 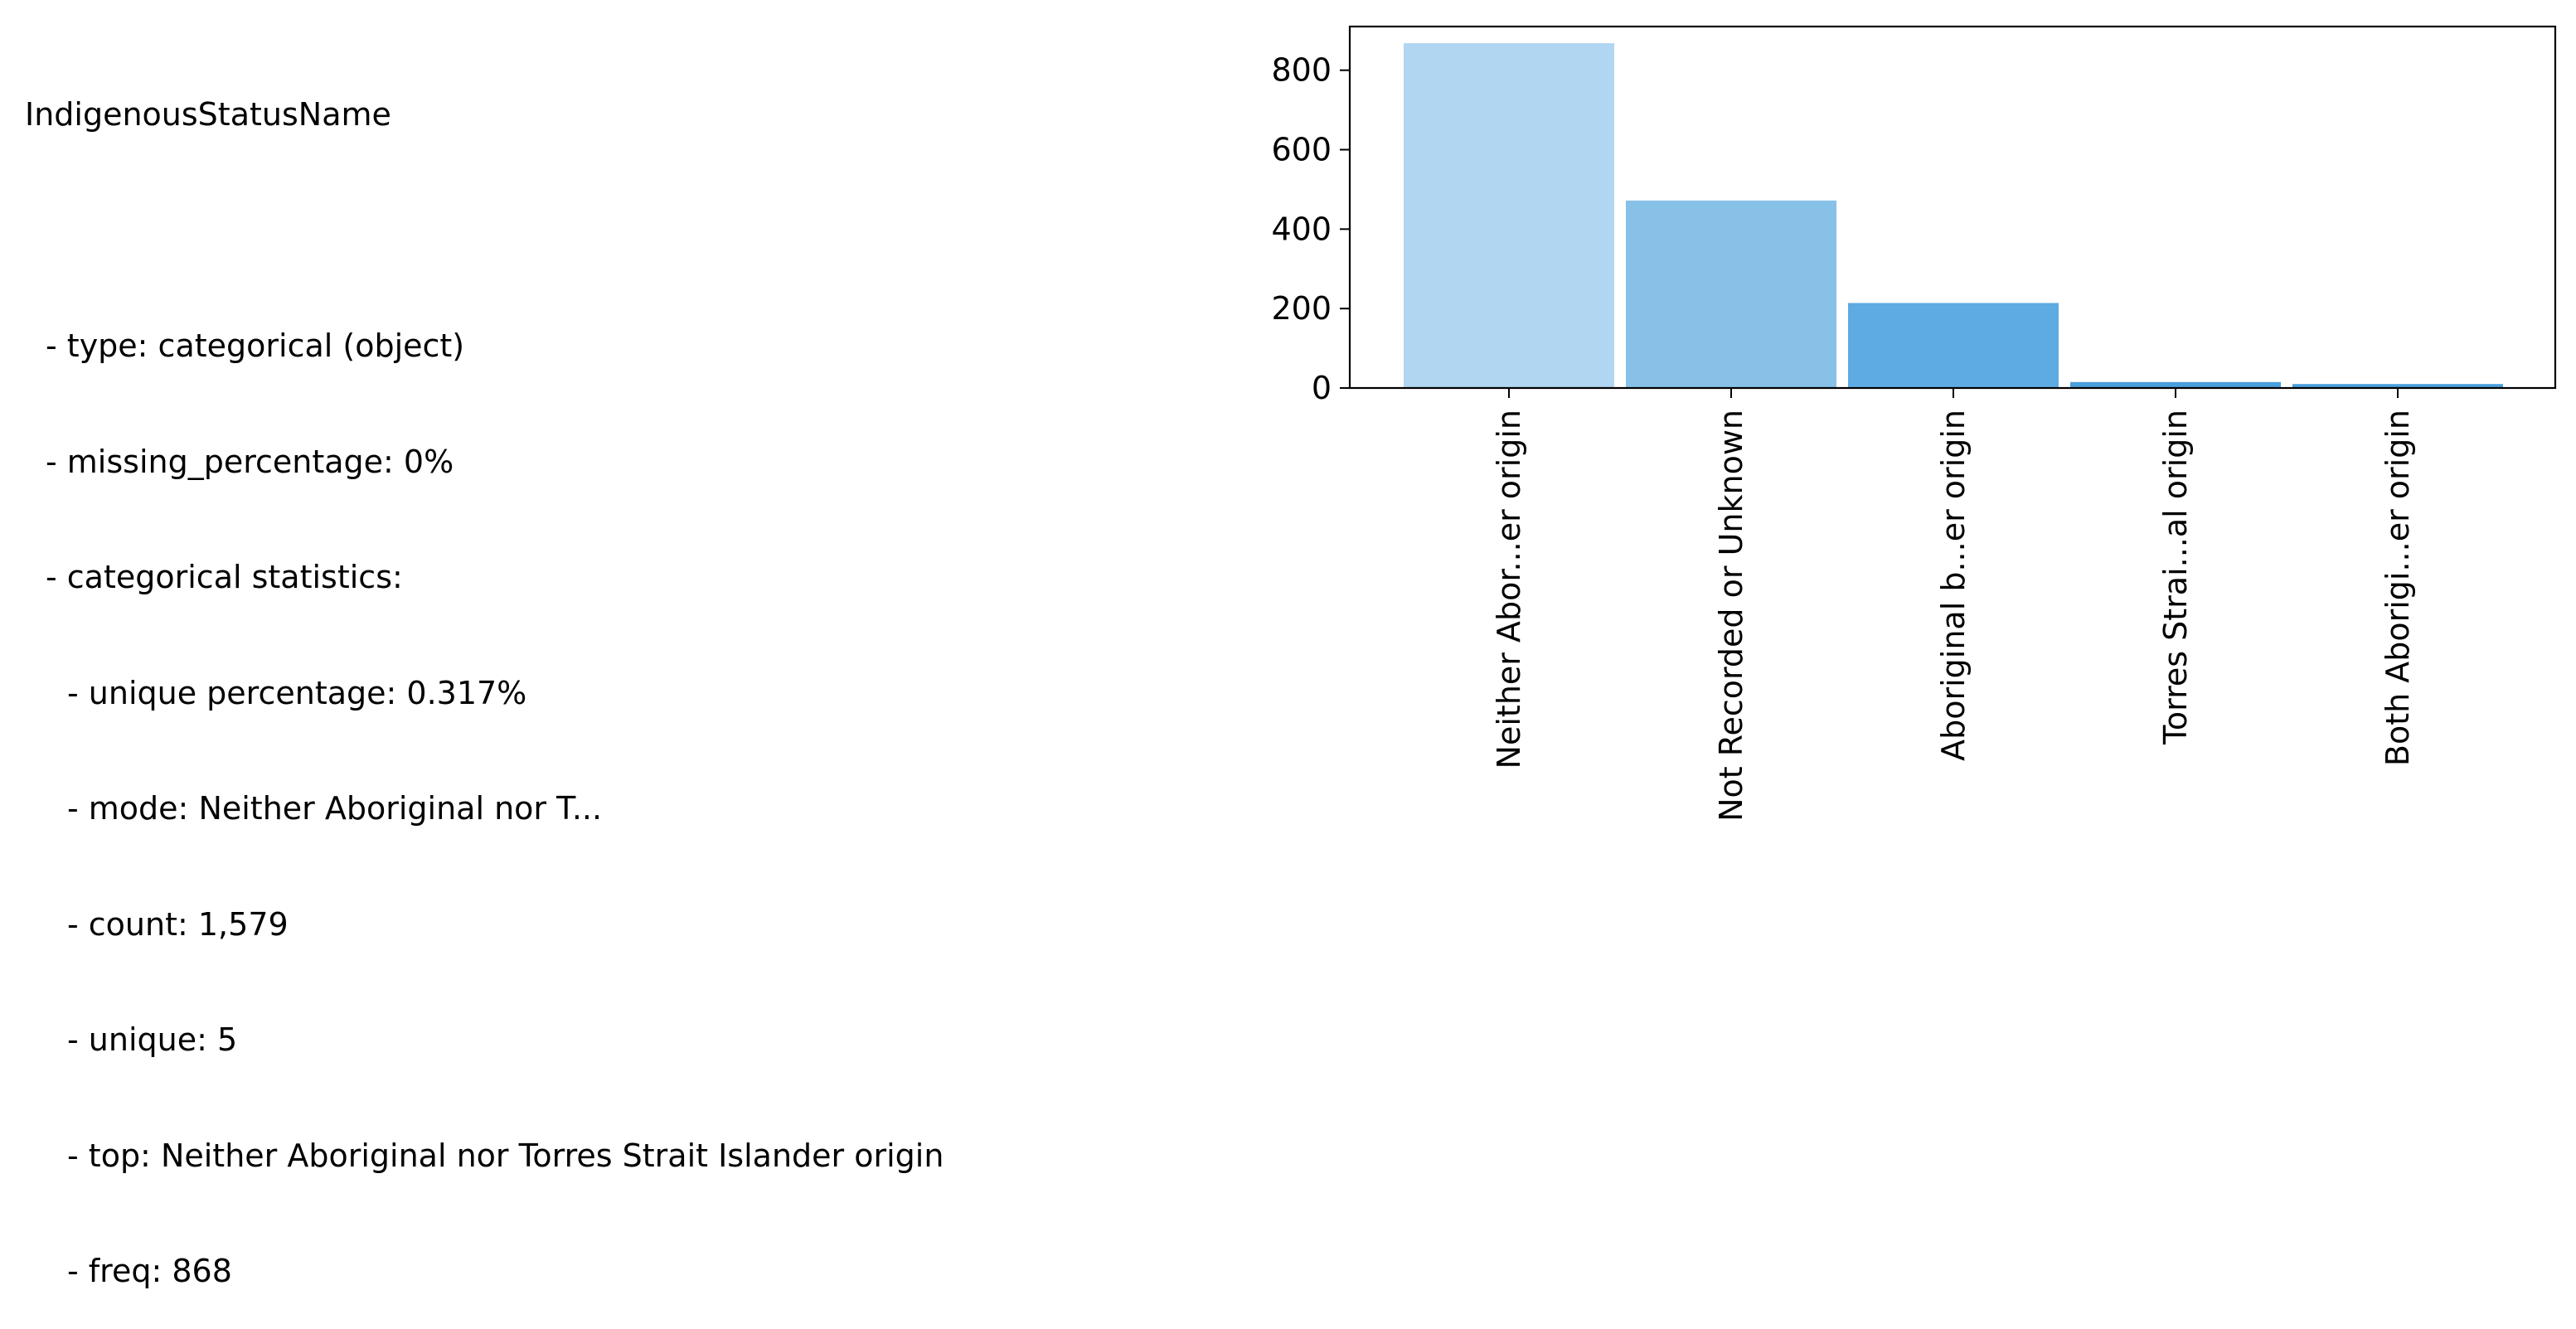 What do you see at coordinates (1322, 388) in the screenshot?
I see `y-tick-label: 0` at bounding box center [1322, 388].